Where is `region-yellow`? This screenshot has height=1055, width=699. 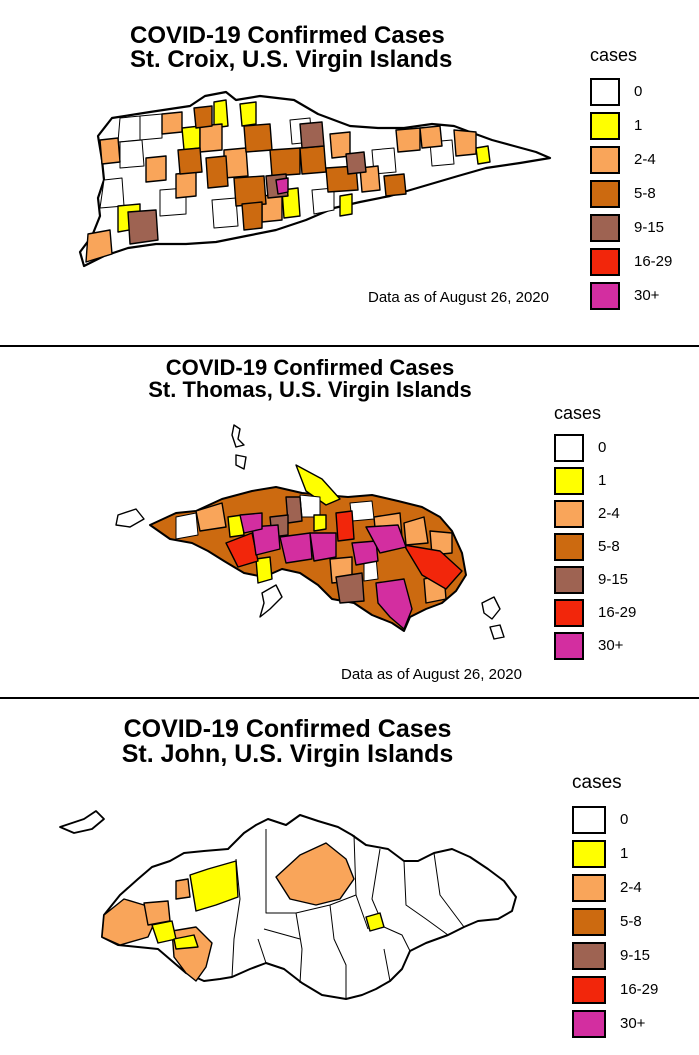 region-yellow is located at coordinates (318, 485).